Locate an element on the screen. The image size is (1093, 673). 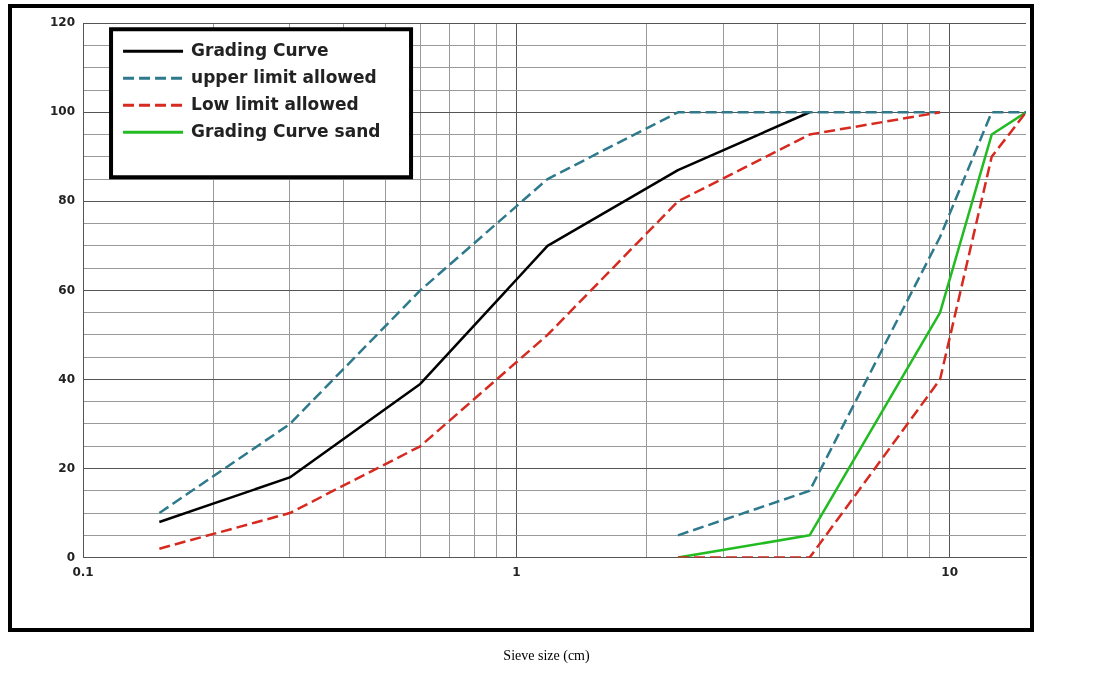
legend-label: Grading Curve is located at coordinates (260, 49).